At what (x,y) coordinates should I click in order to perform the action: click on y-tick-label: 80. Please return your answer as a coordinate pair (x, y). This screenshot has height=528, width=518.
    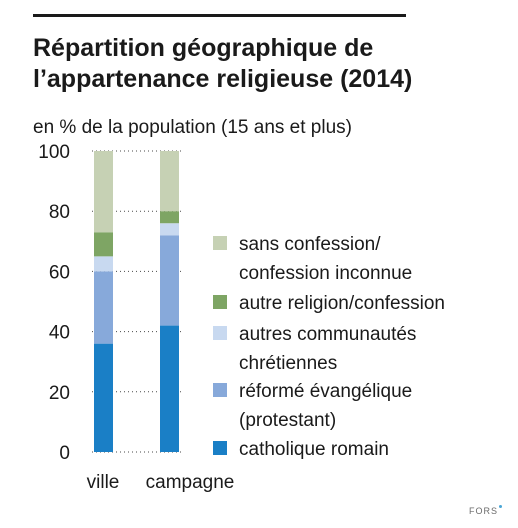
    Looking at the image, I should click on (59, 212).